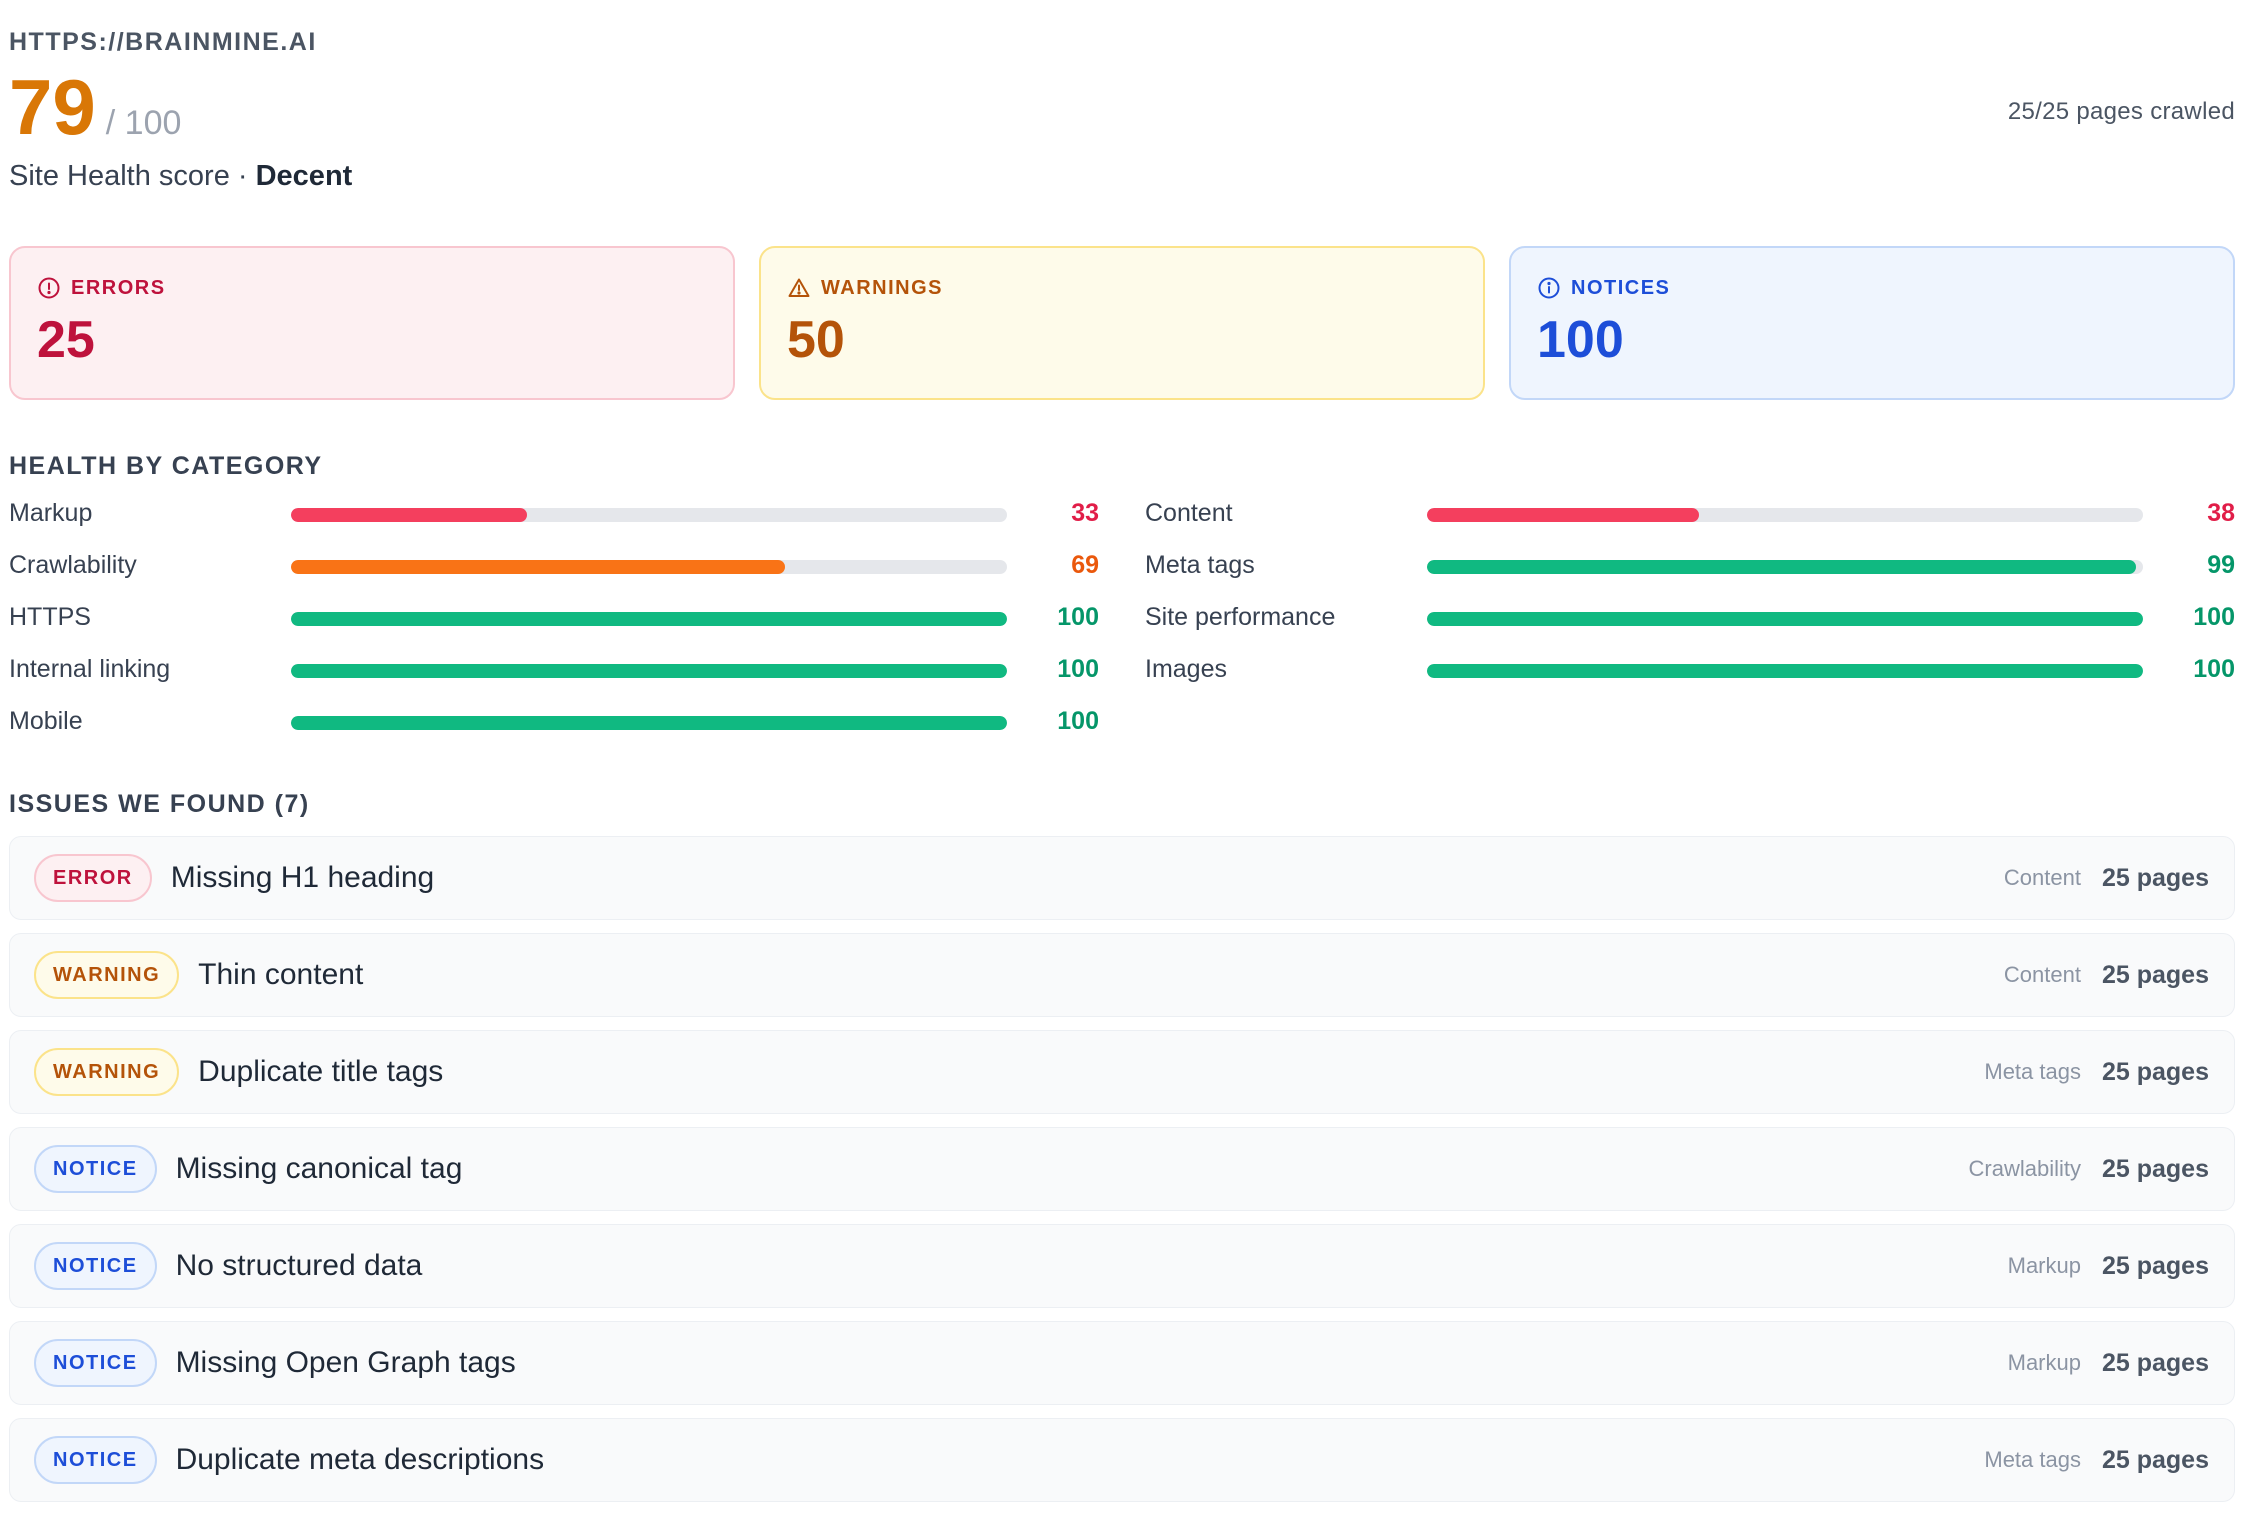 The height and width of the screenshot is (1518, 2250). I want to click on category-row-content: Content 38, so click(1690, 524).